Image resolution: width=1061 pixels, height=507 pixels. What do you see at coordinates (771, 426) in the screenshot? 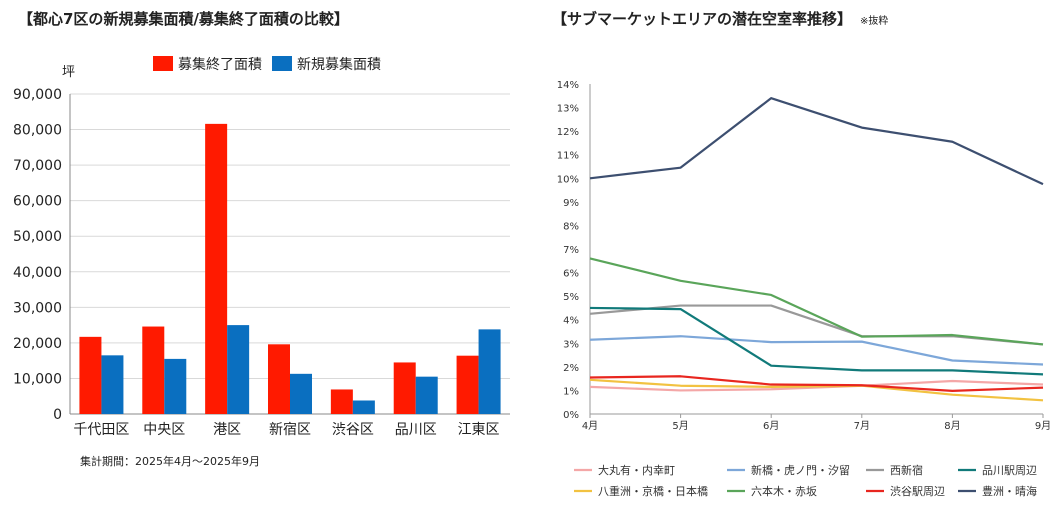
I see `x-tick-label: 6月` at bounding box center [771, 426].